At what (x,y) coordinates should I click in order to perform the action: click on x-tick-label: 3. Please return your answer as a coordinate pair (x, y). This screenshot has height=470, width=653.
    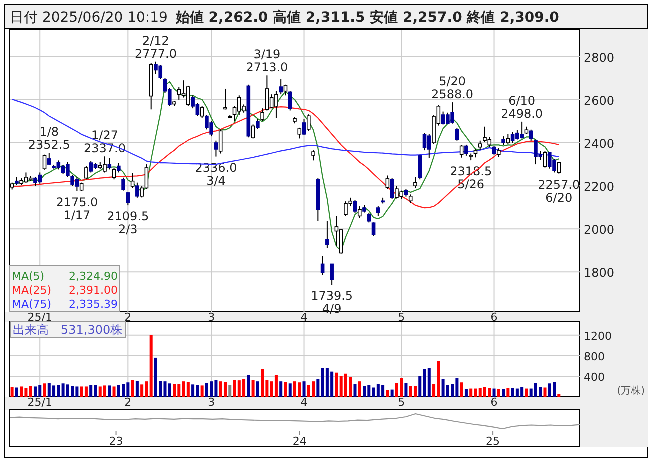
    Looking at the image, I should click on (212, 402).